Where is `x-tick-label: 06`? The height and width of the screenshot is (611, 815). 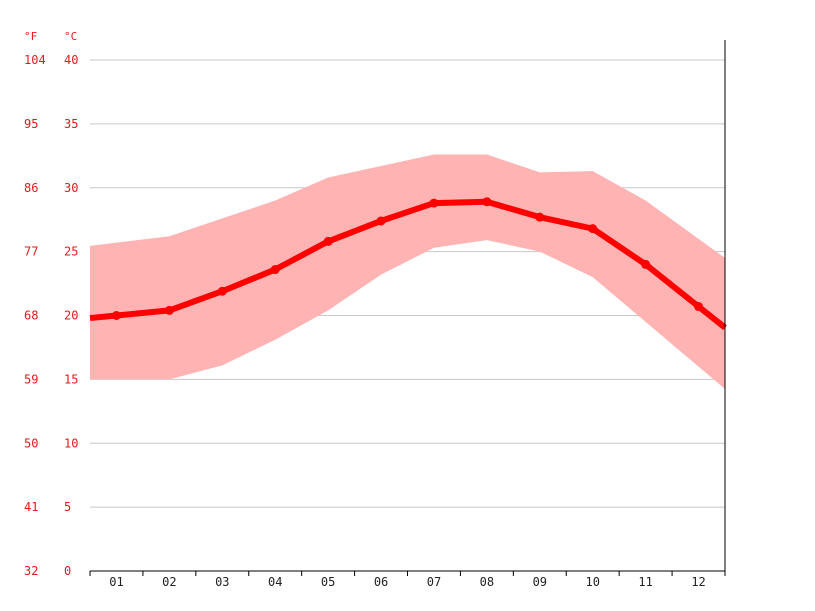
x-tick-label: 06 is located at coordinates (381, 582).